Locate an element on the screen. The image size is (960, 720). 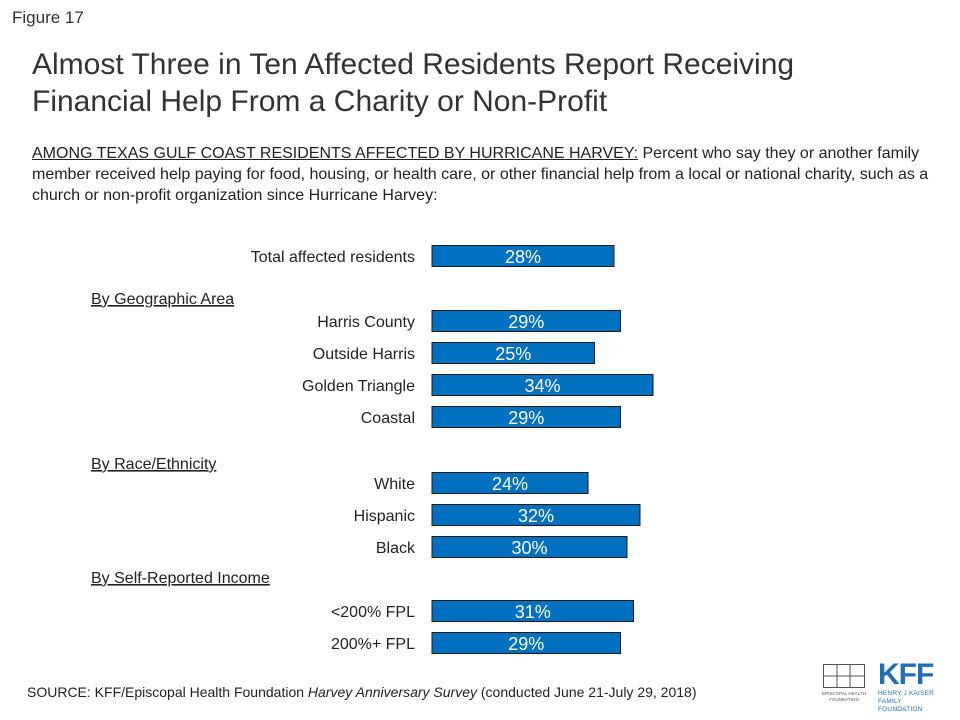
kff-logo-mark: KFF is located at coordinates (906, 674).